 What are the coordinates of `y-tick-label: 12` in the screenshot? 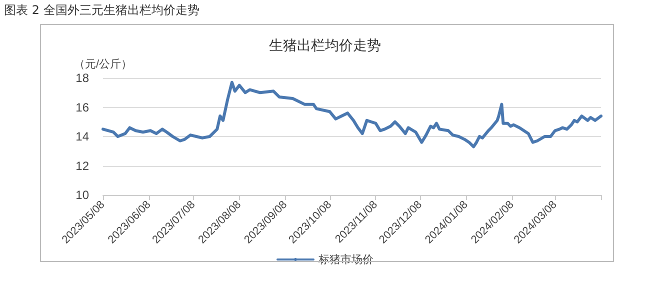 It's located at (83, 165).